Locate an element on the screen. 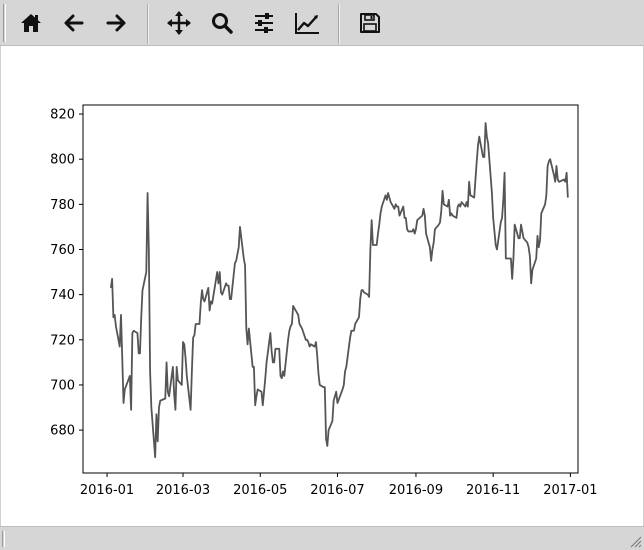  configure-subplots-button is located at coordinates (264, 23).